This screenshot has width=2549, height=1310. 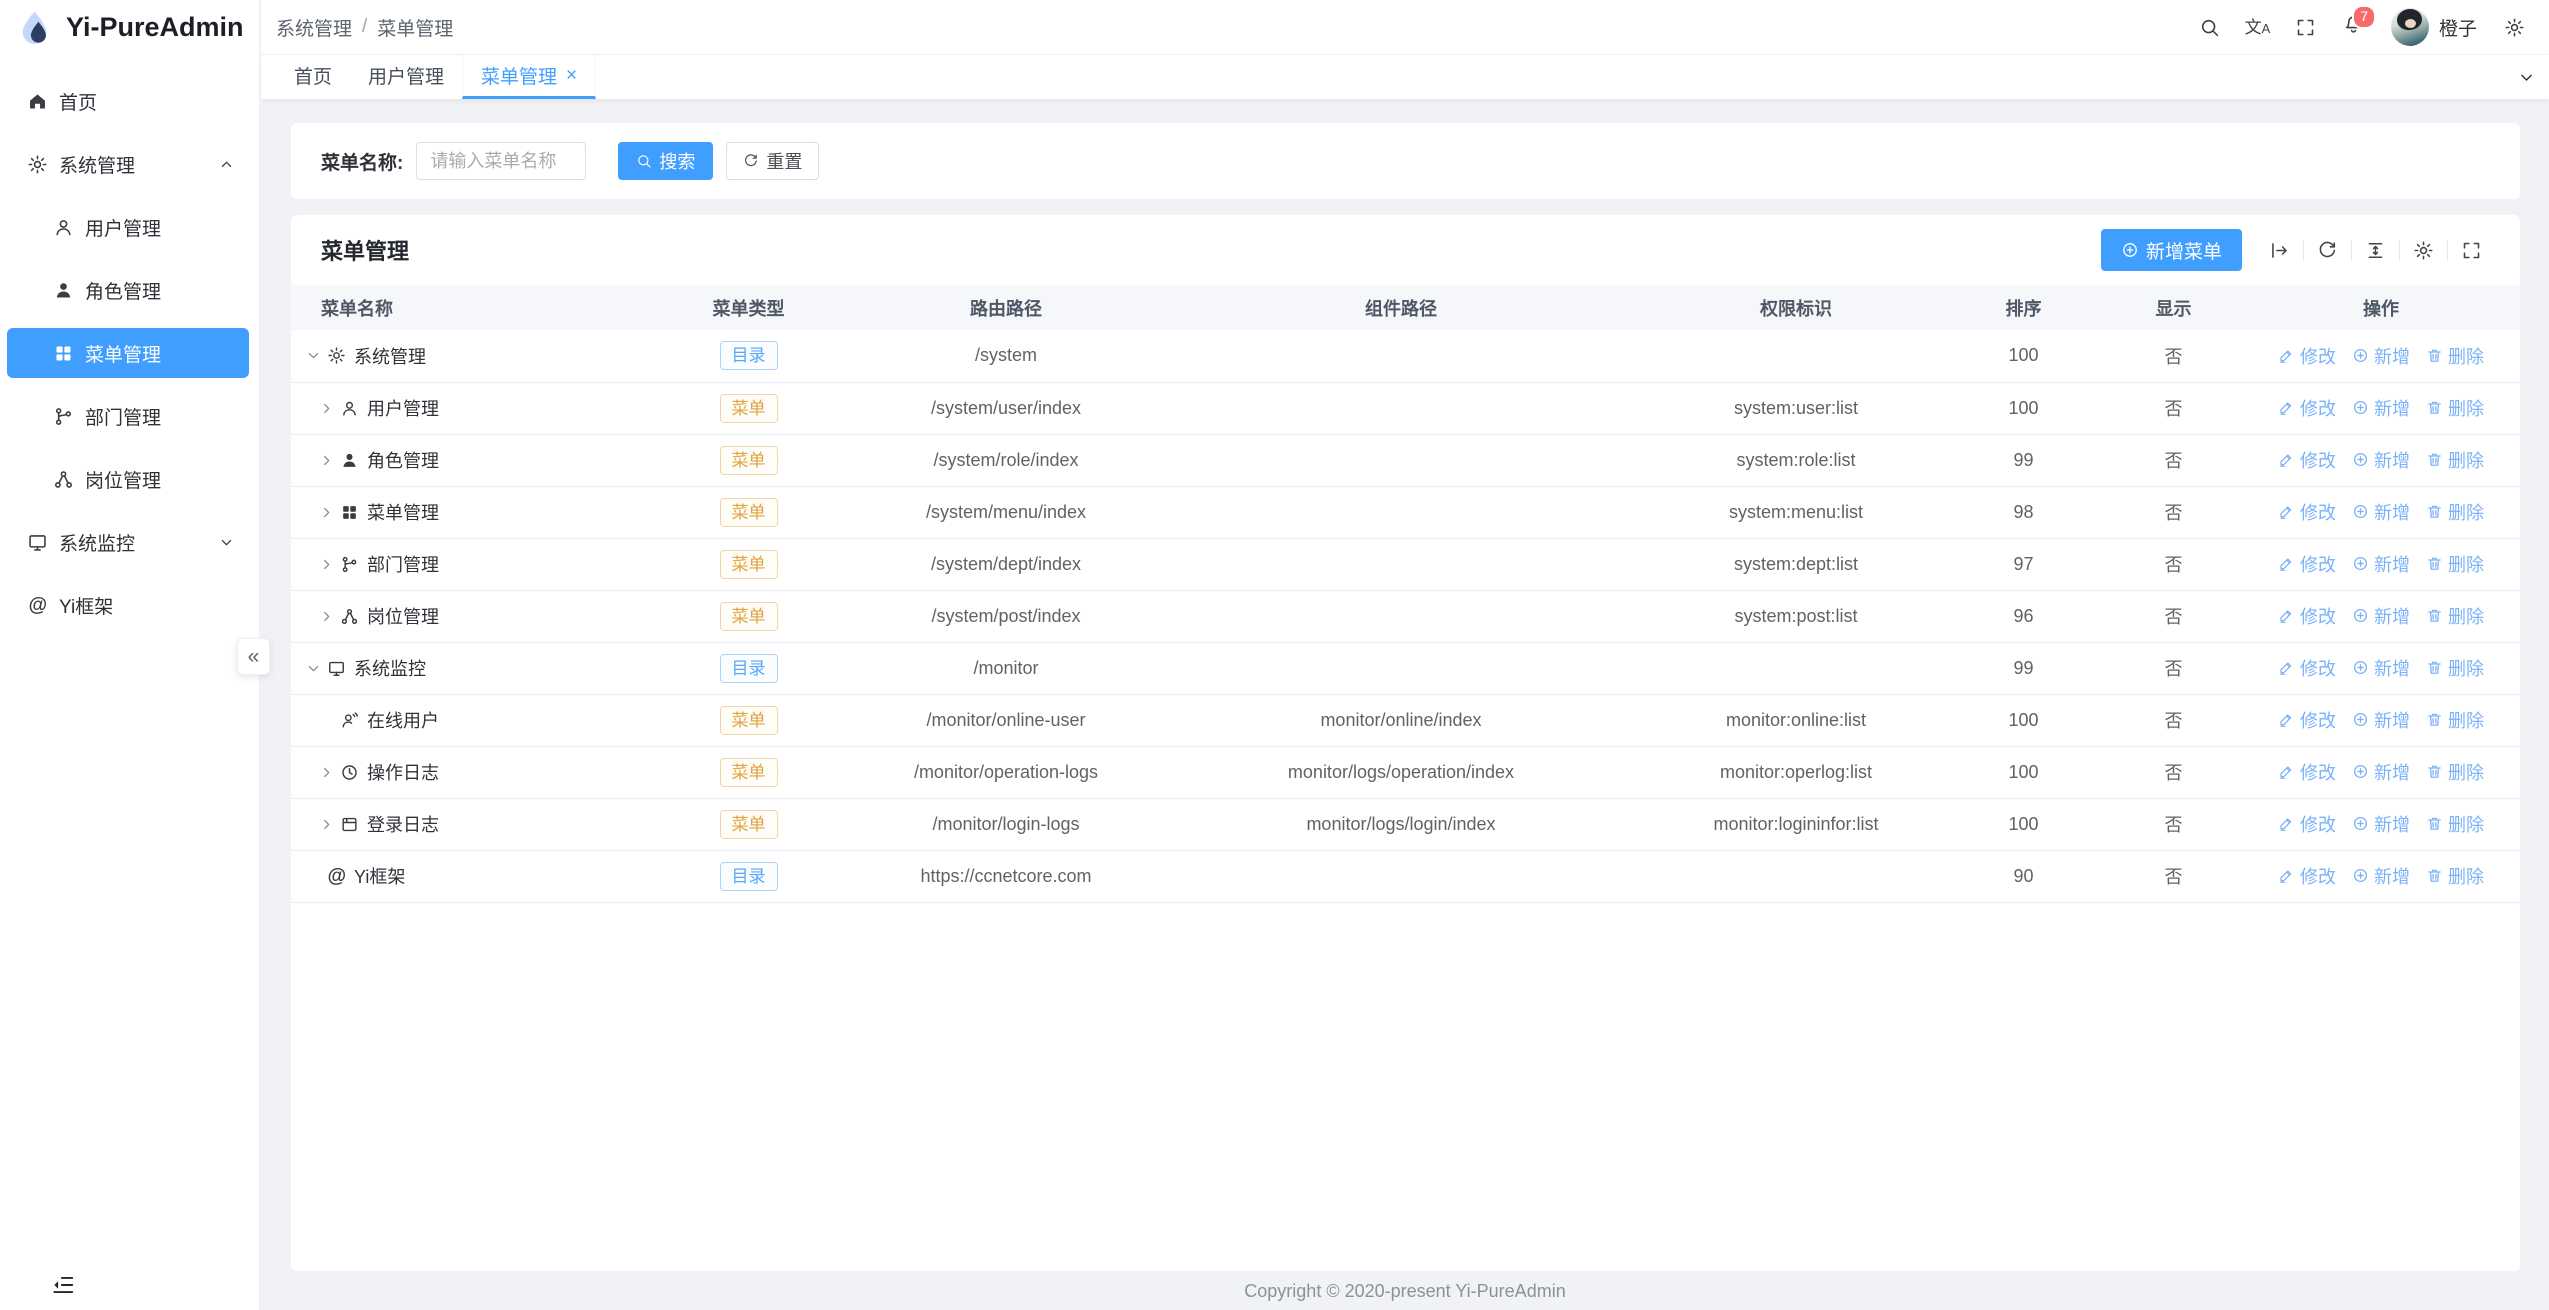 I want to click on sidebar-item-monitor: 系统监控, so click(x=128, y=542).